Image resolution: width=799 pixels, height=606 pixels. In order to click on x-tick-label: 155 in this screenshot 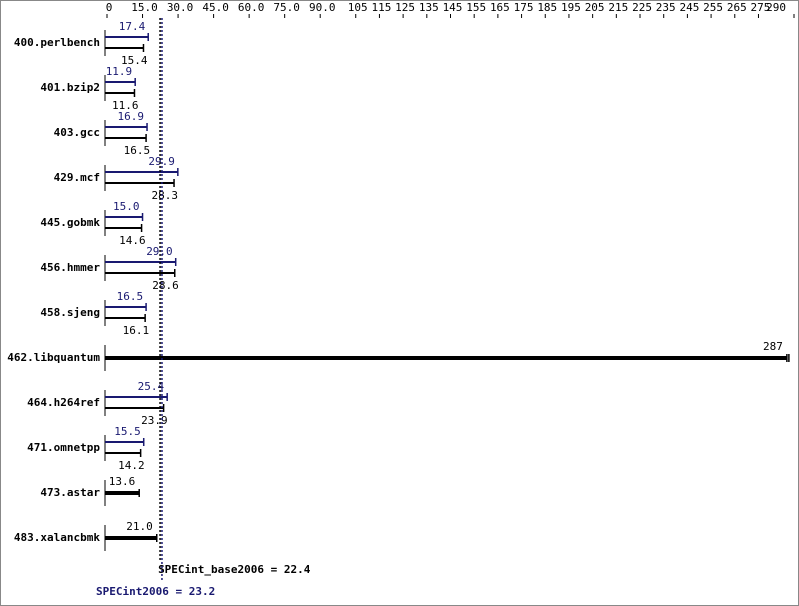, I will do `click(476, 7)`.